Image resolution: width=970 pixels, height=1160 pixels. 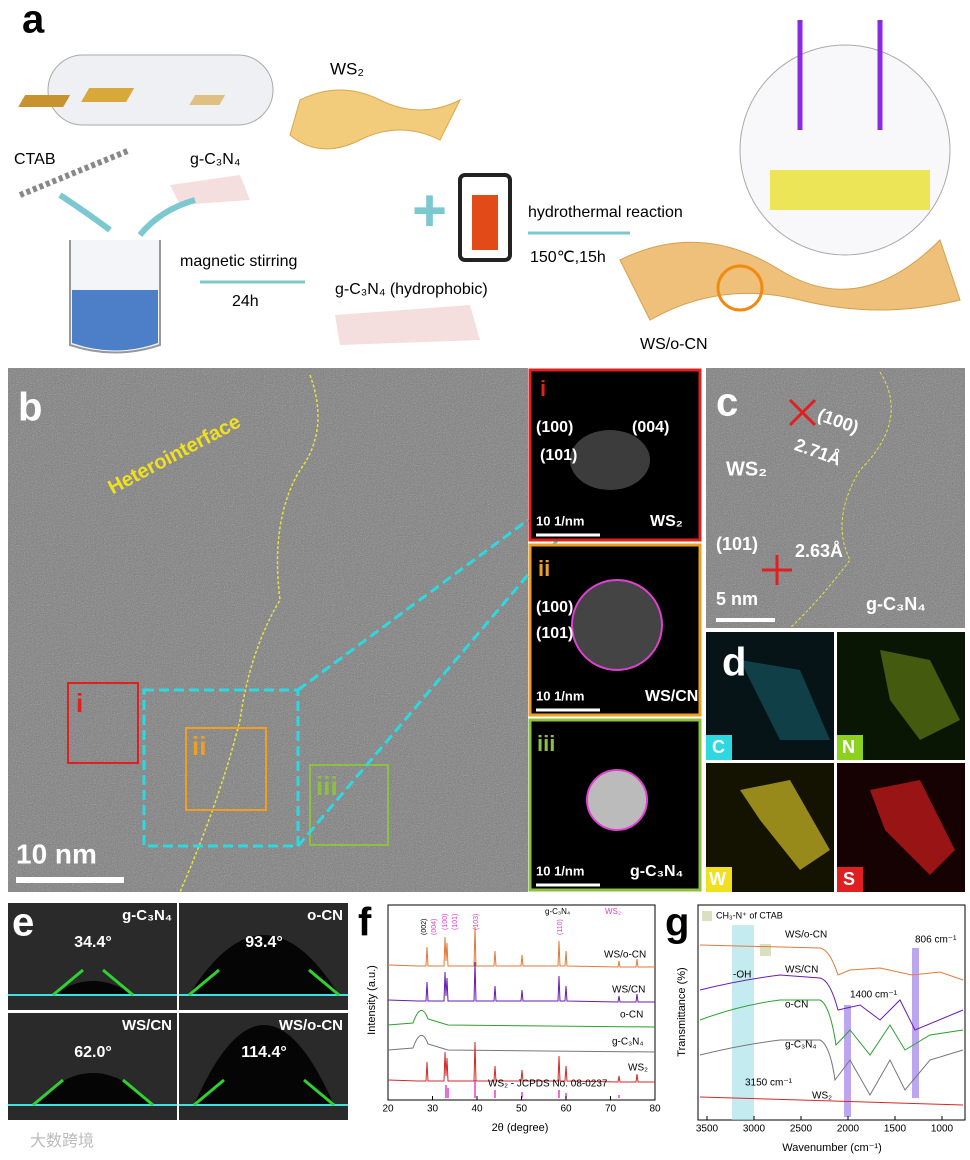 I want to click on label: 150℃,15h, so click(x=568, y=257).